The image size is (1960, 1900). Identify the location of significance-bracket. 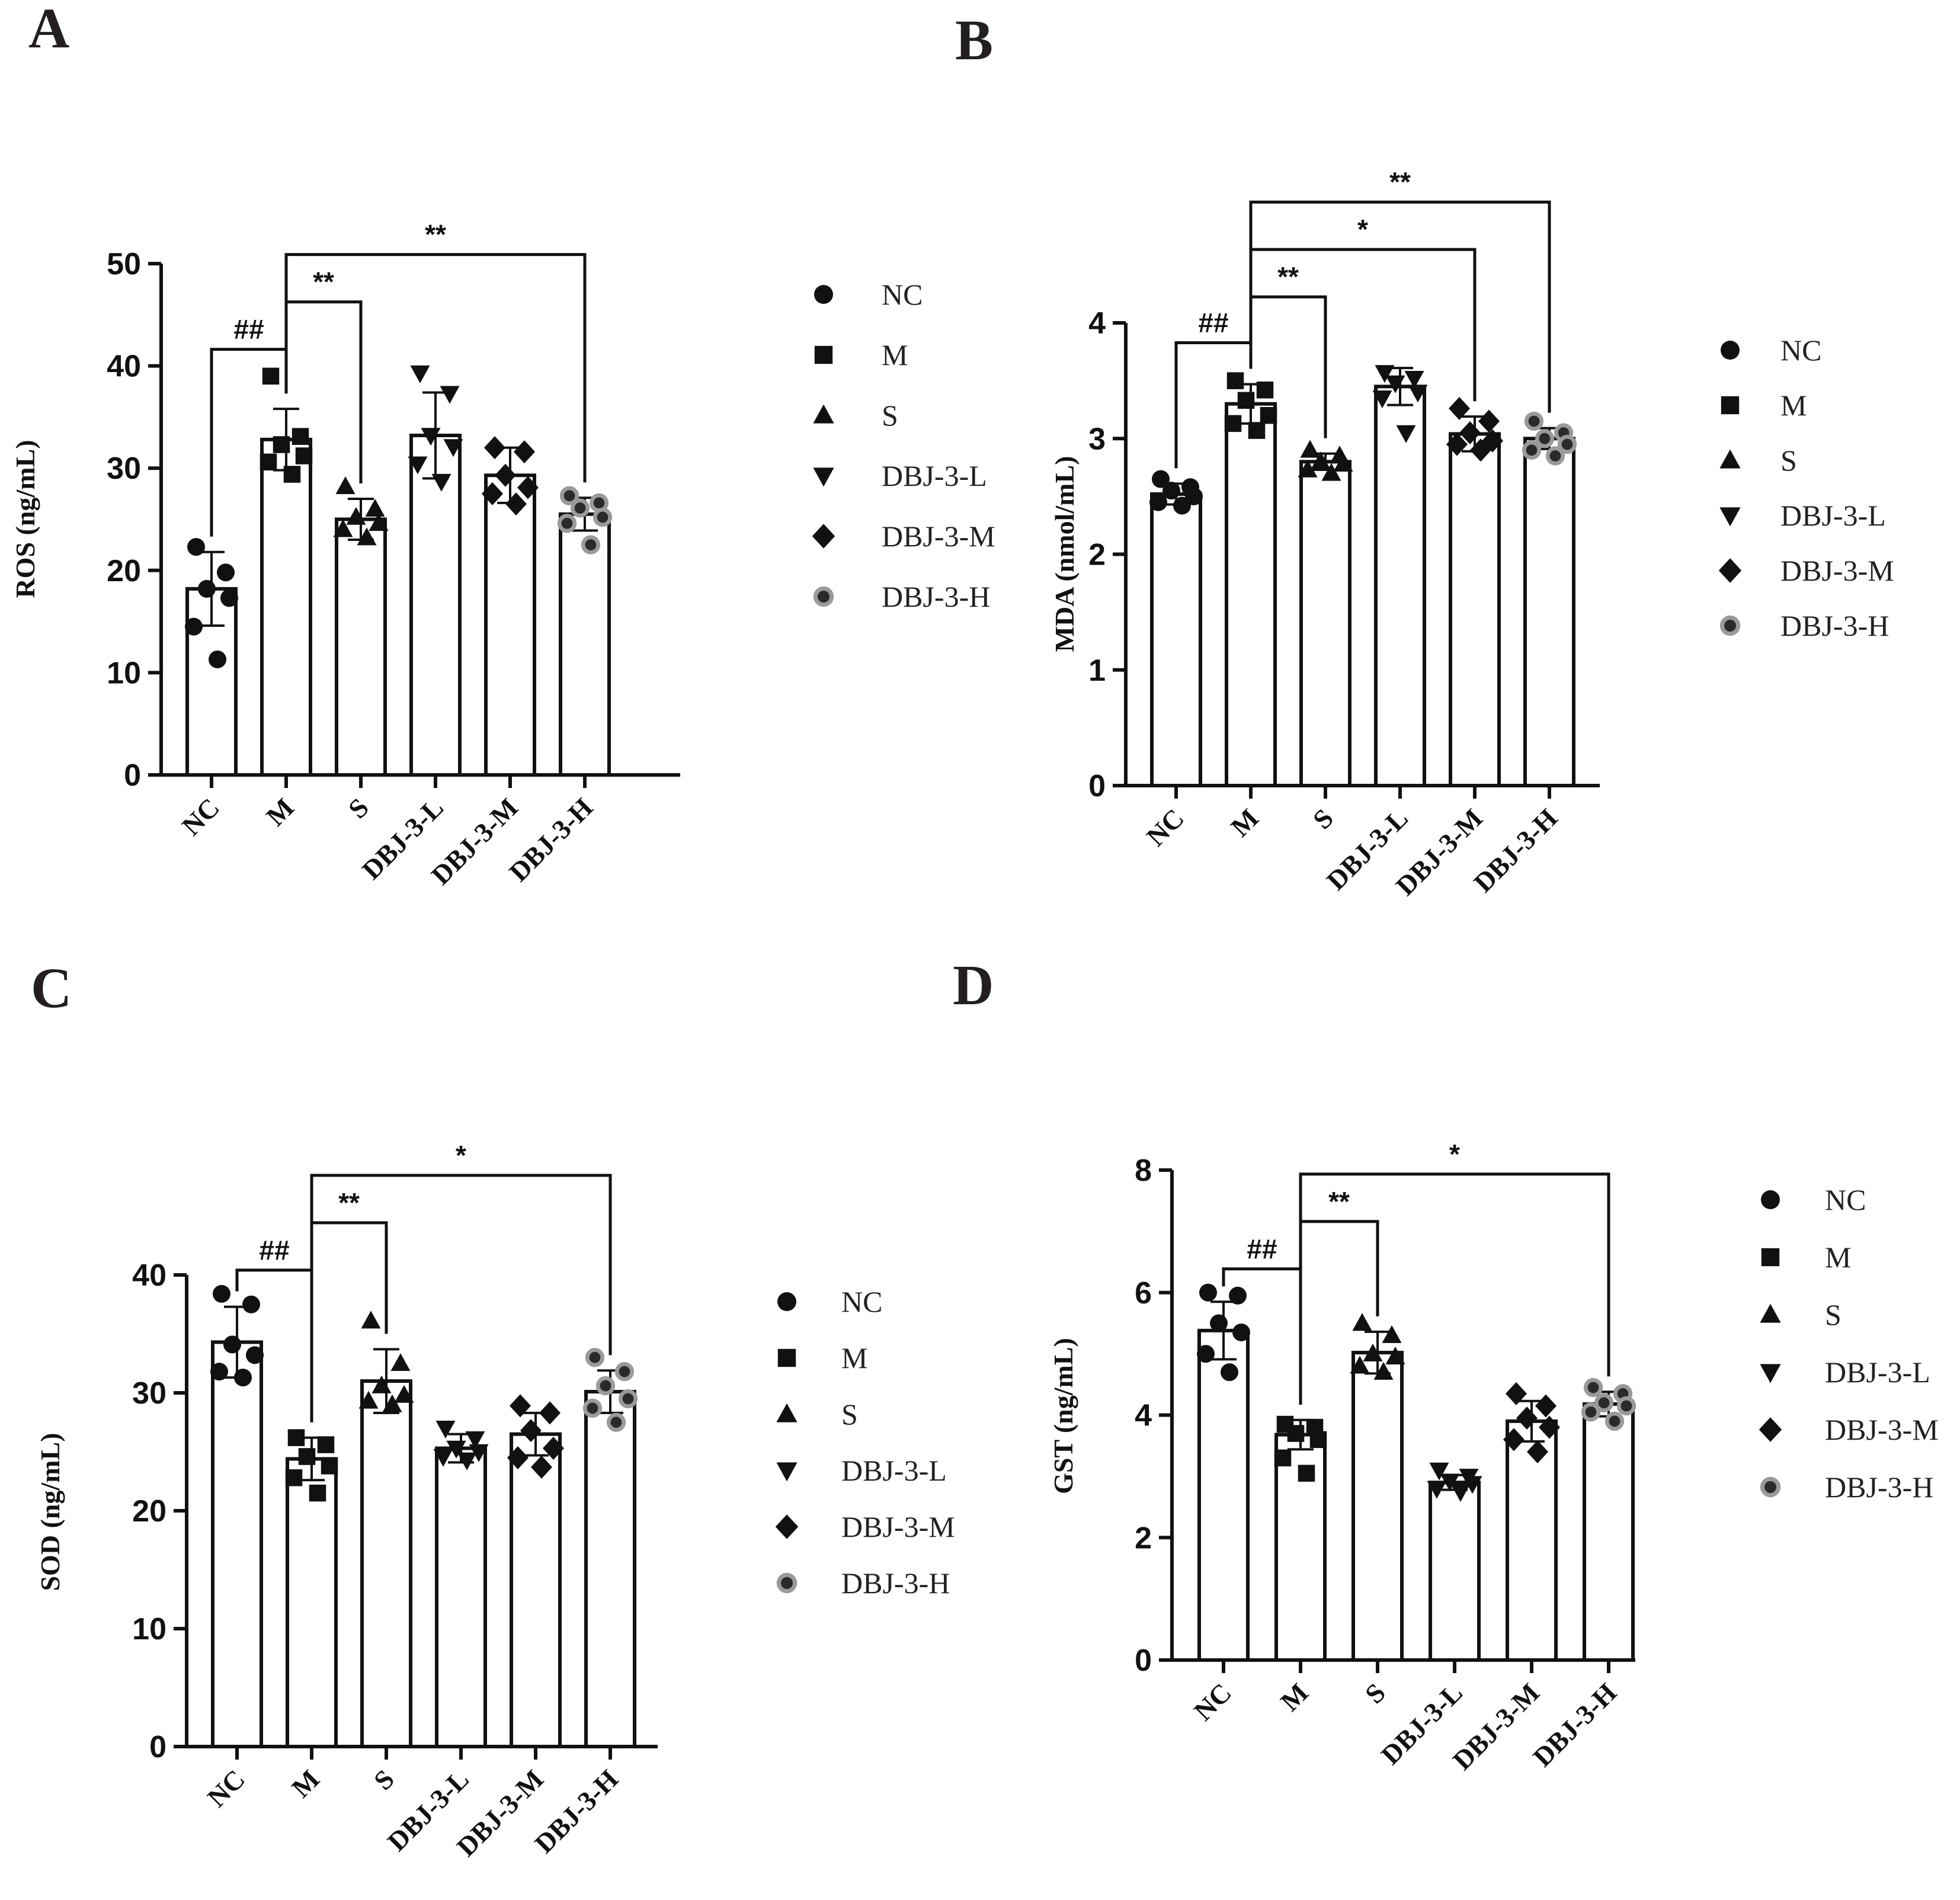
(1400, 306).